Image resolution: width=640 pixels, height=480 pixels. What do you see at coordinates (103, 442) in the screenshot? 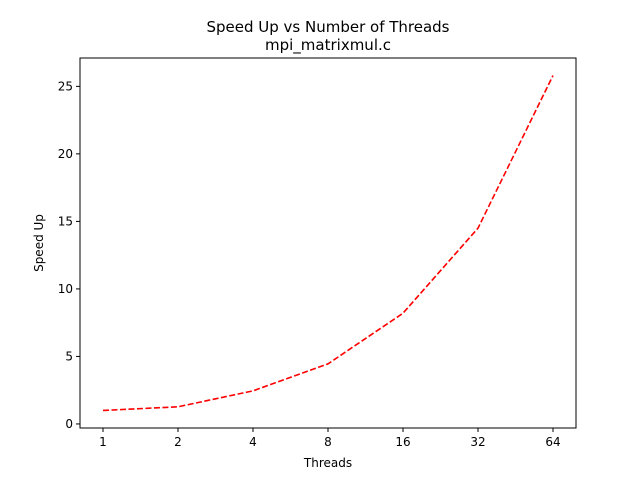
I see `x-tick-label: 1` at bounding box center [103, 442].